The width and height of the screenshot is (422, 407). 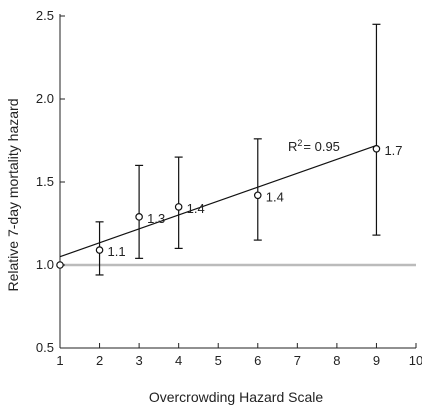 I want to click on x-tick-label: 7, so click(x=297, y=360).